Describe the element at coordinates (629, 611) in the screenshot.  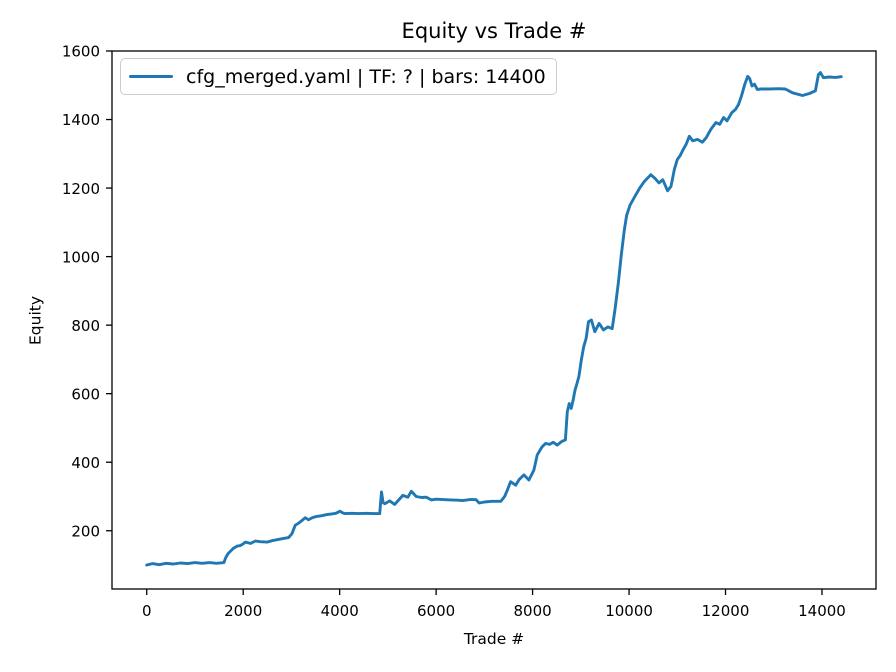
I see `x-tick-label: 10000` at that location.